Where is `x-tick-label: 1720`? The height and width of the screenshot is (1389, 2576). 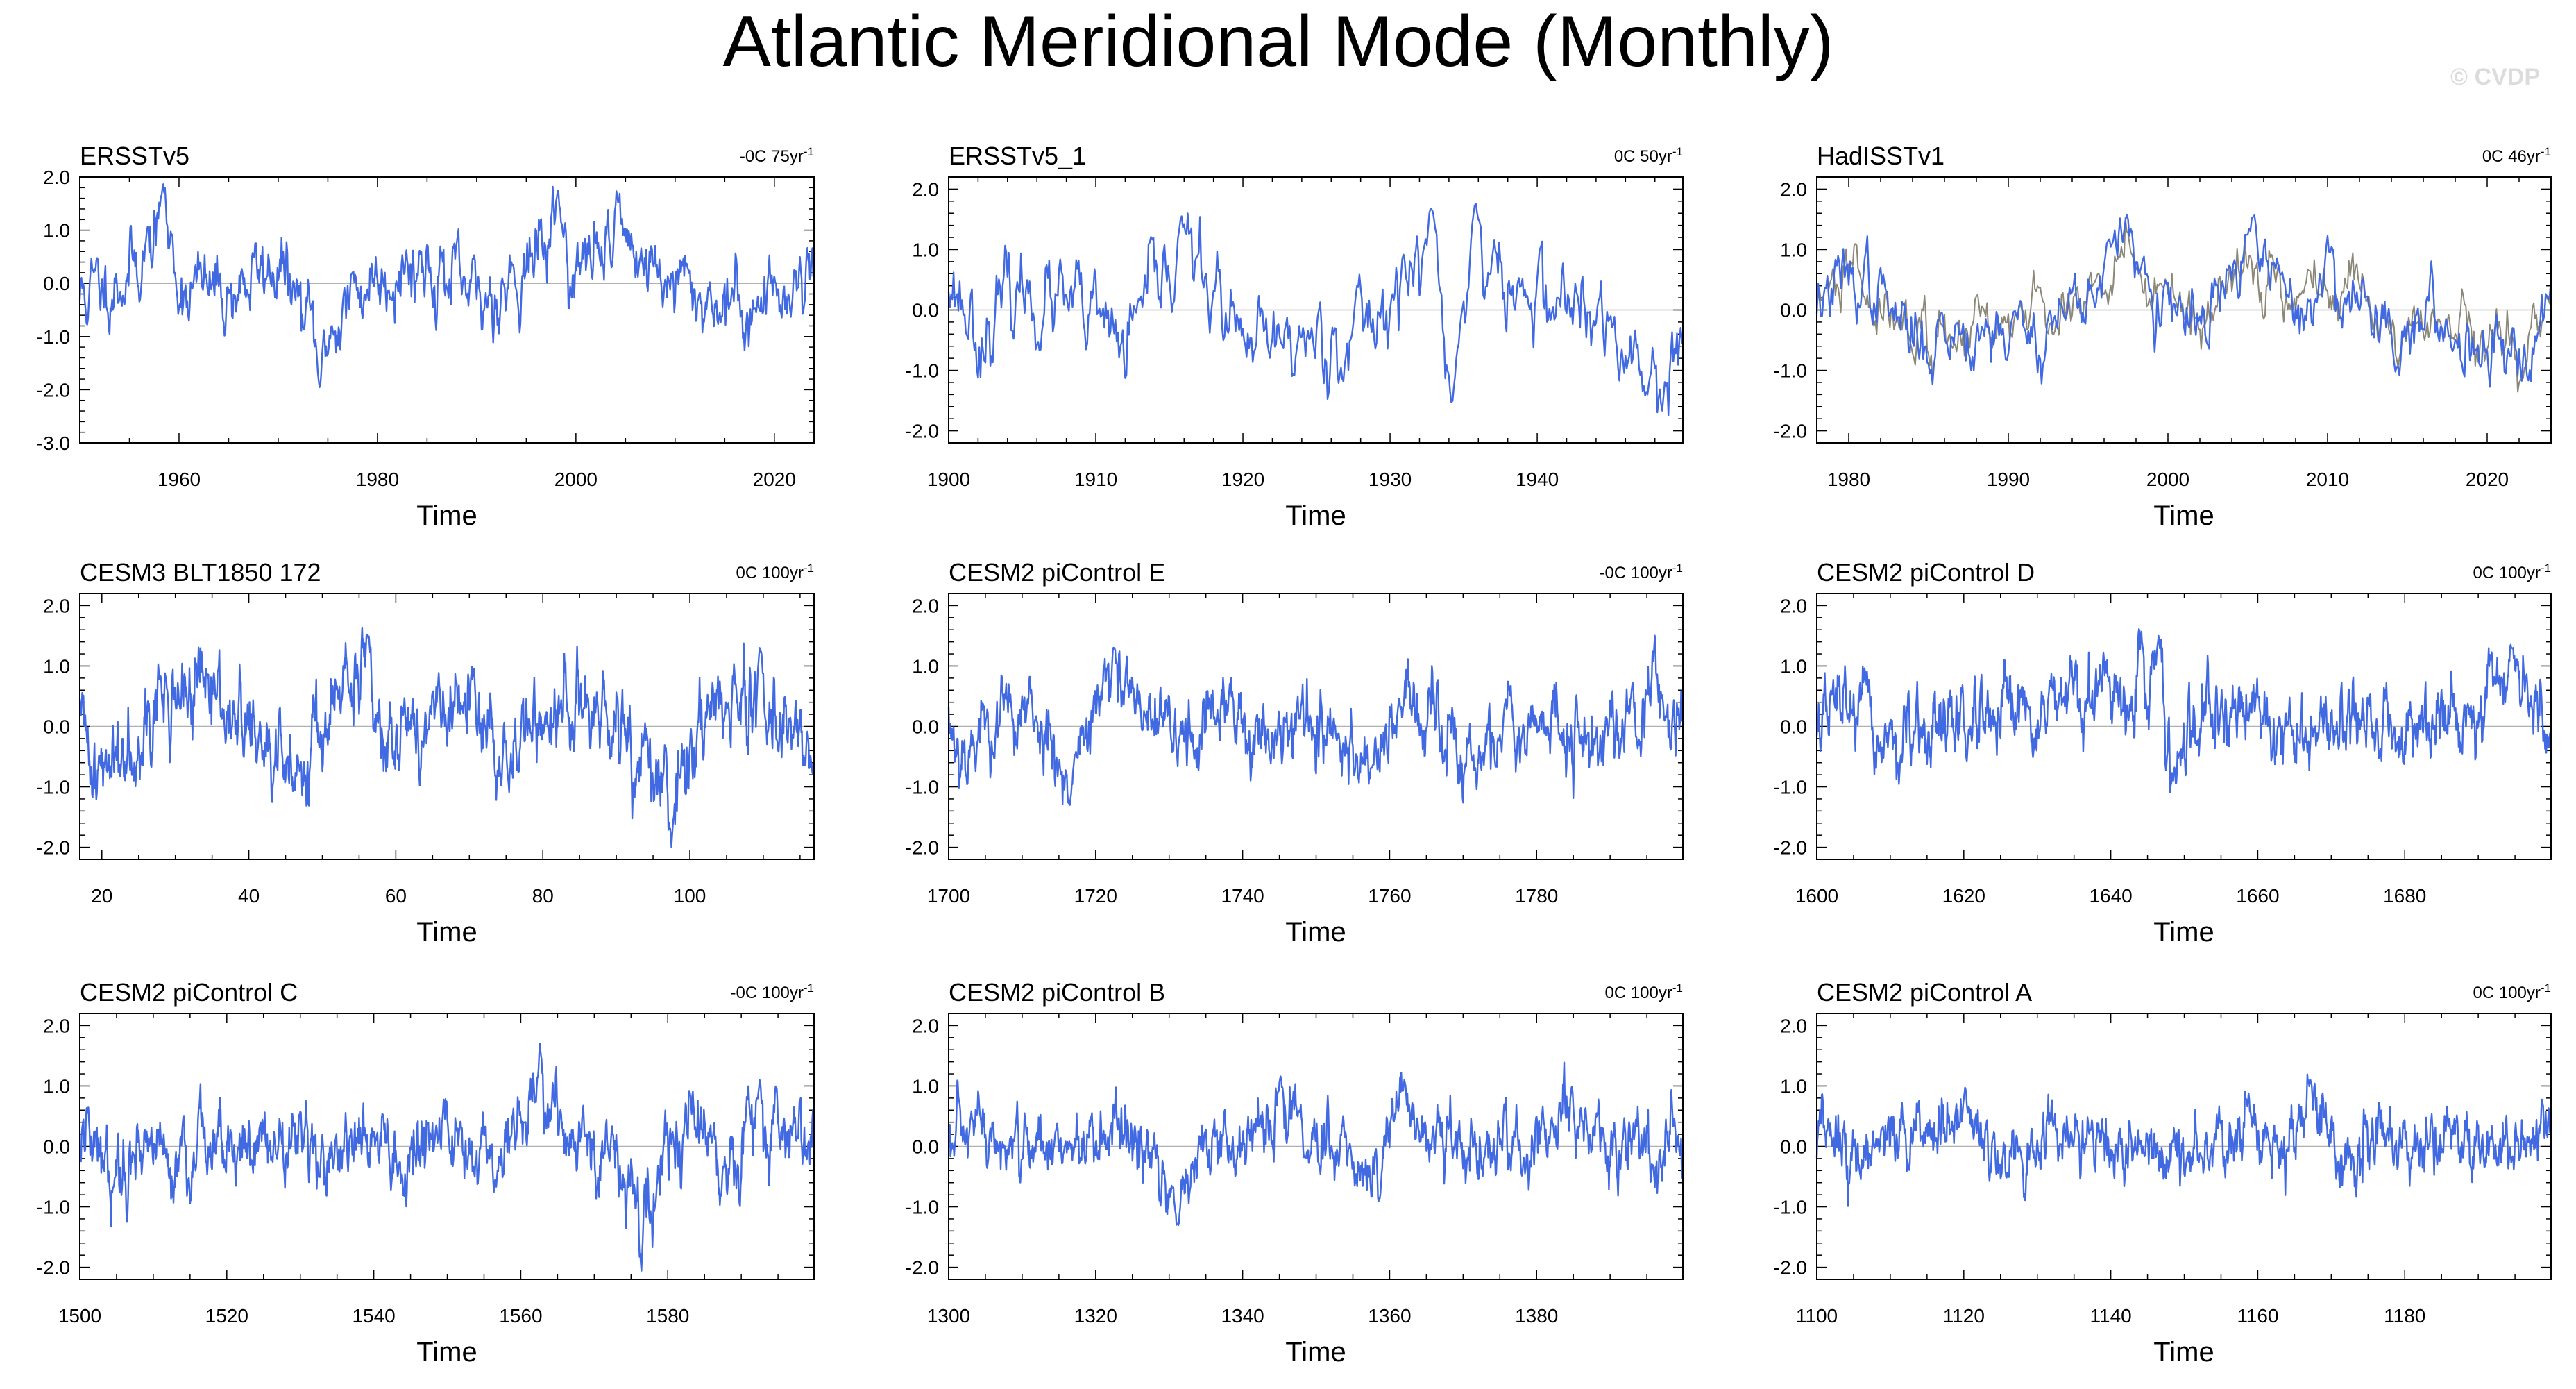
x-tick-label: 1720 is located at coordinates (1095, 896).